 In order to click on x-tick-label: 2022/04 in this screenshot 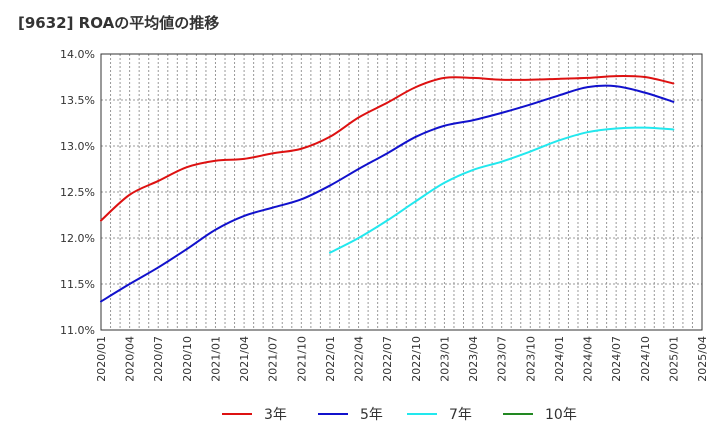, I will do `click(359, 359)`.